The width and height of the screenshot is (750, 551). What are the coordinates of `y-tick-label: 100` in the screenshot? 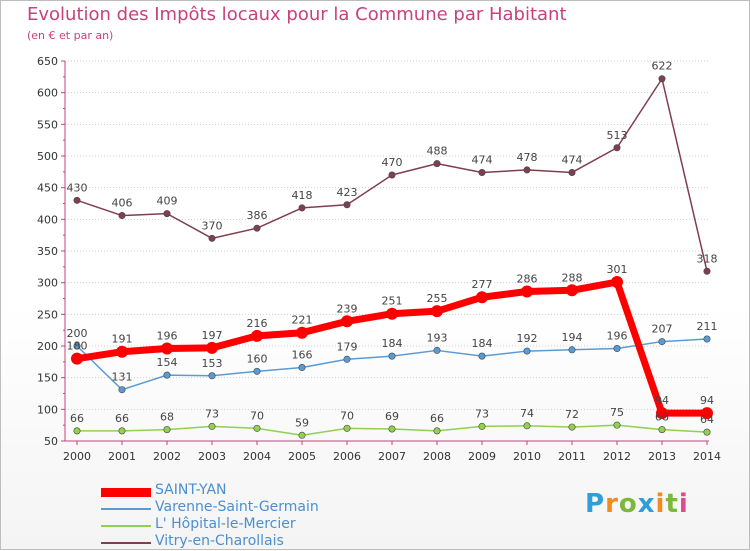 It's located at (47, 409).